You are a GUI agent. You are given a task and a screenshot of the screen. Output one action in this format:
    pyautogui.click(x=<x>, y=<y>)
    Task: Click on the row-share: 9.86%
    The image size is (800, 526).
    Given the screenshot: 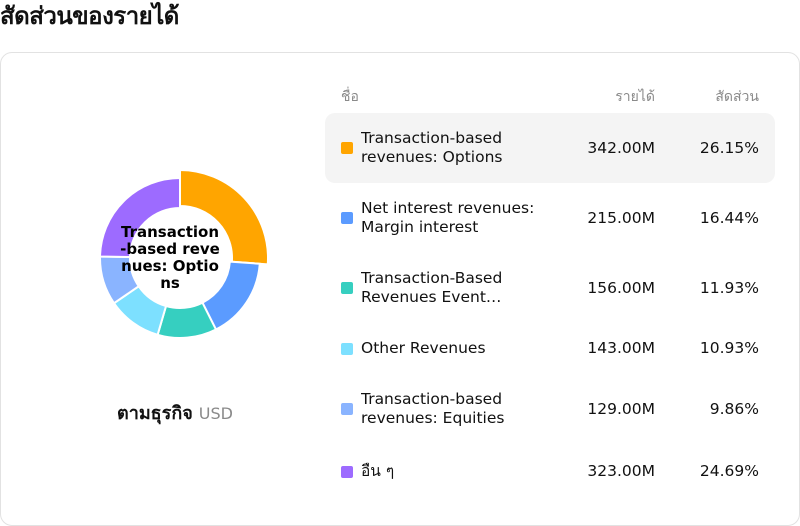 What is the action you would take?
    pyautogui.click(x=734, y=409)
    